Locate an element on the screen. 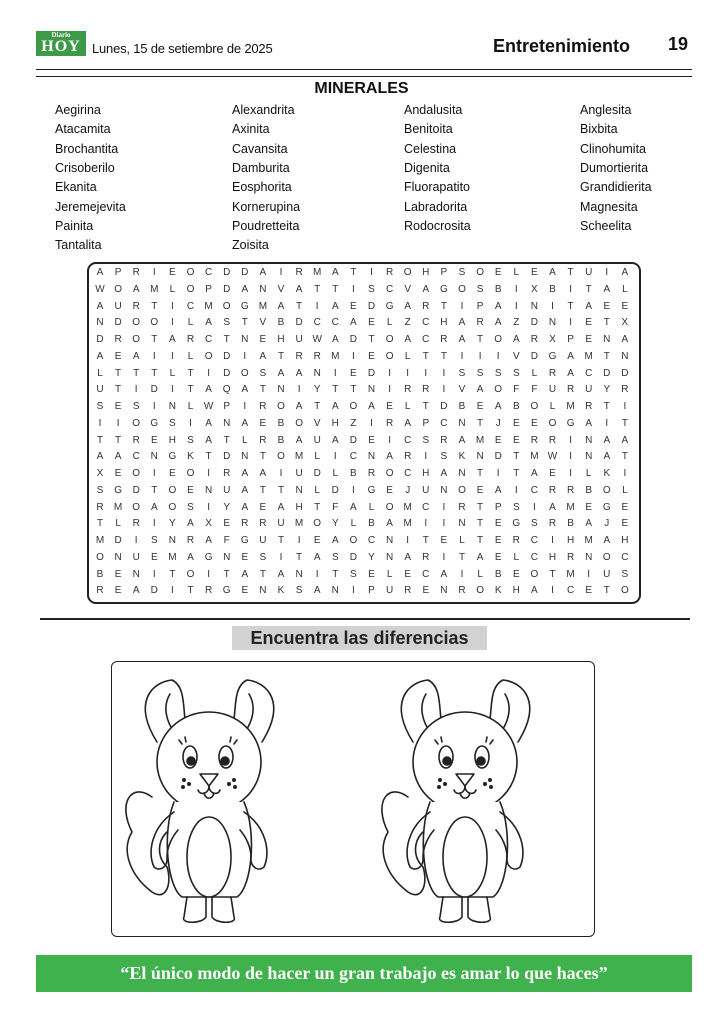 This screenshot has width=723, height=1024. grid-letter: J is located at coordinates (498, 423).